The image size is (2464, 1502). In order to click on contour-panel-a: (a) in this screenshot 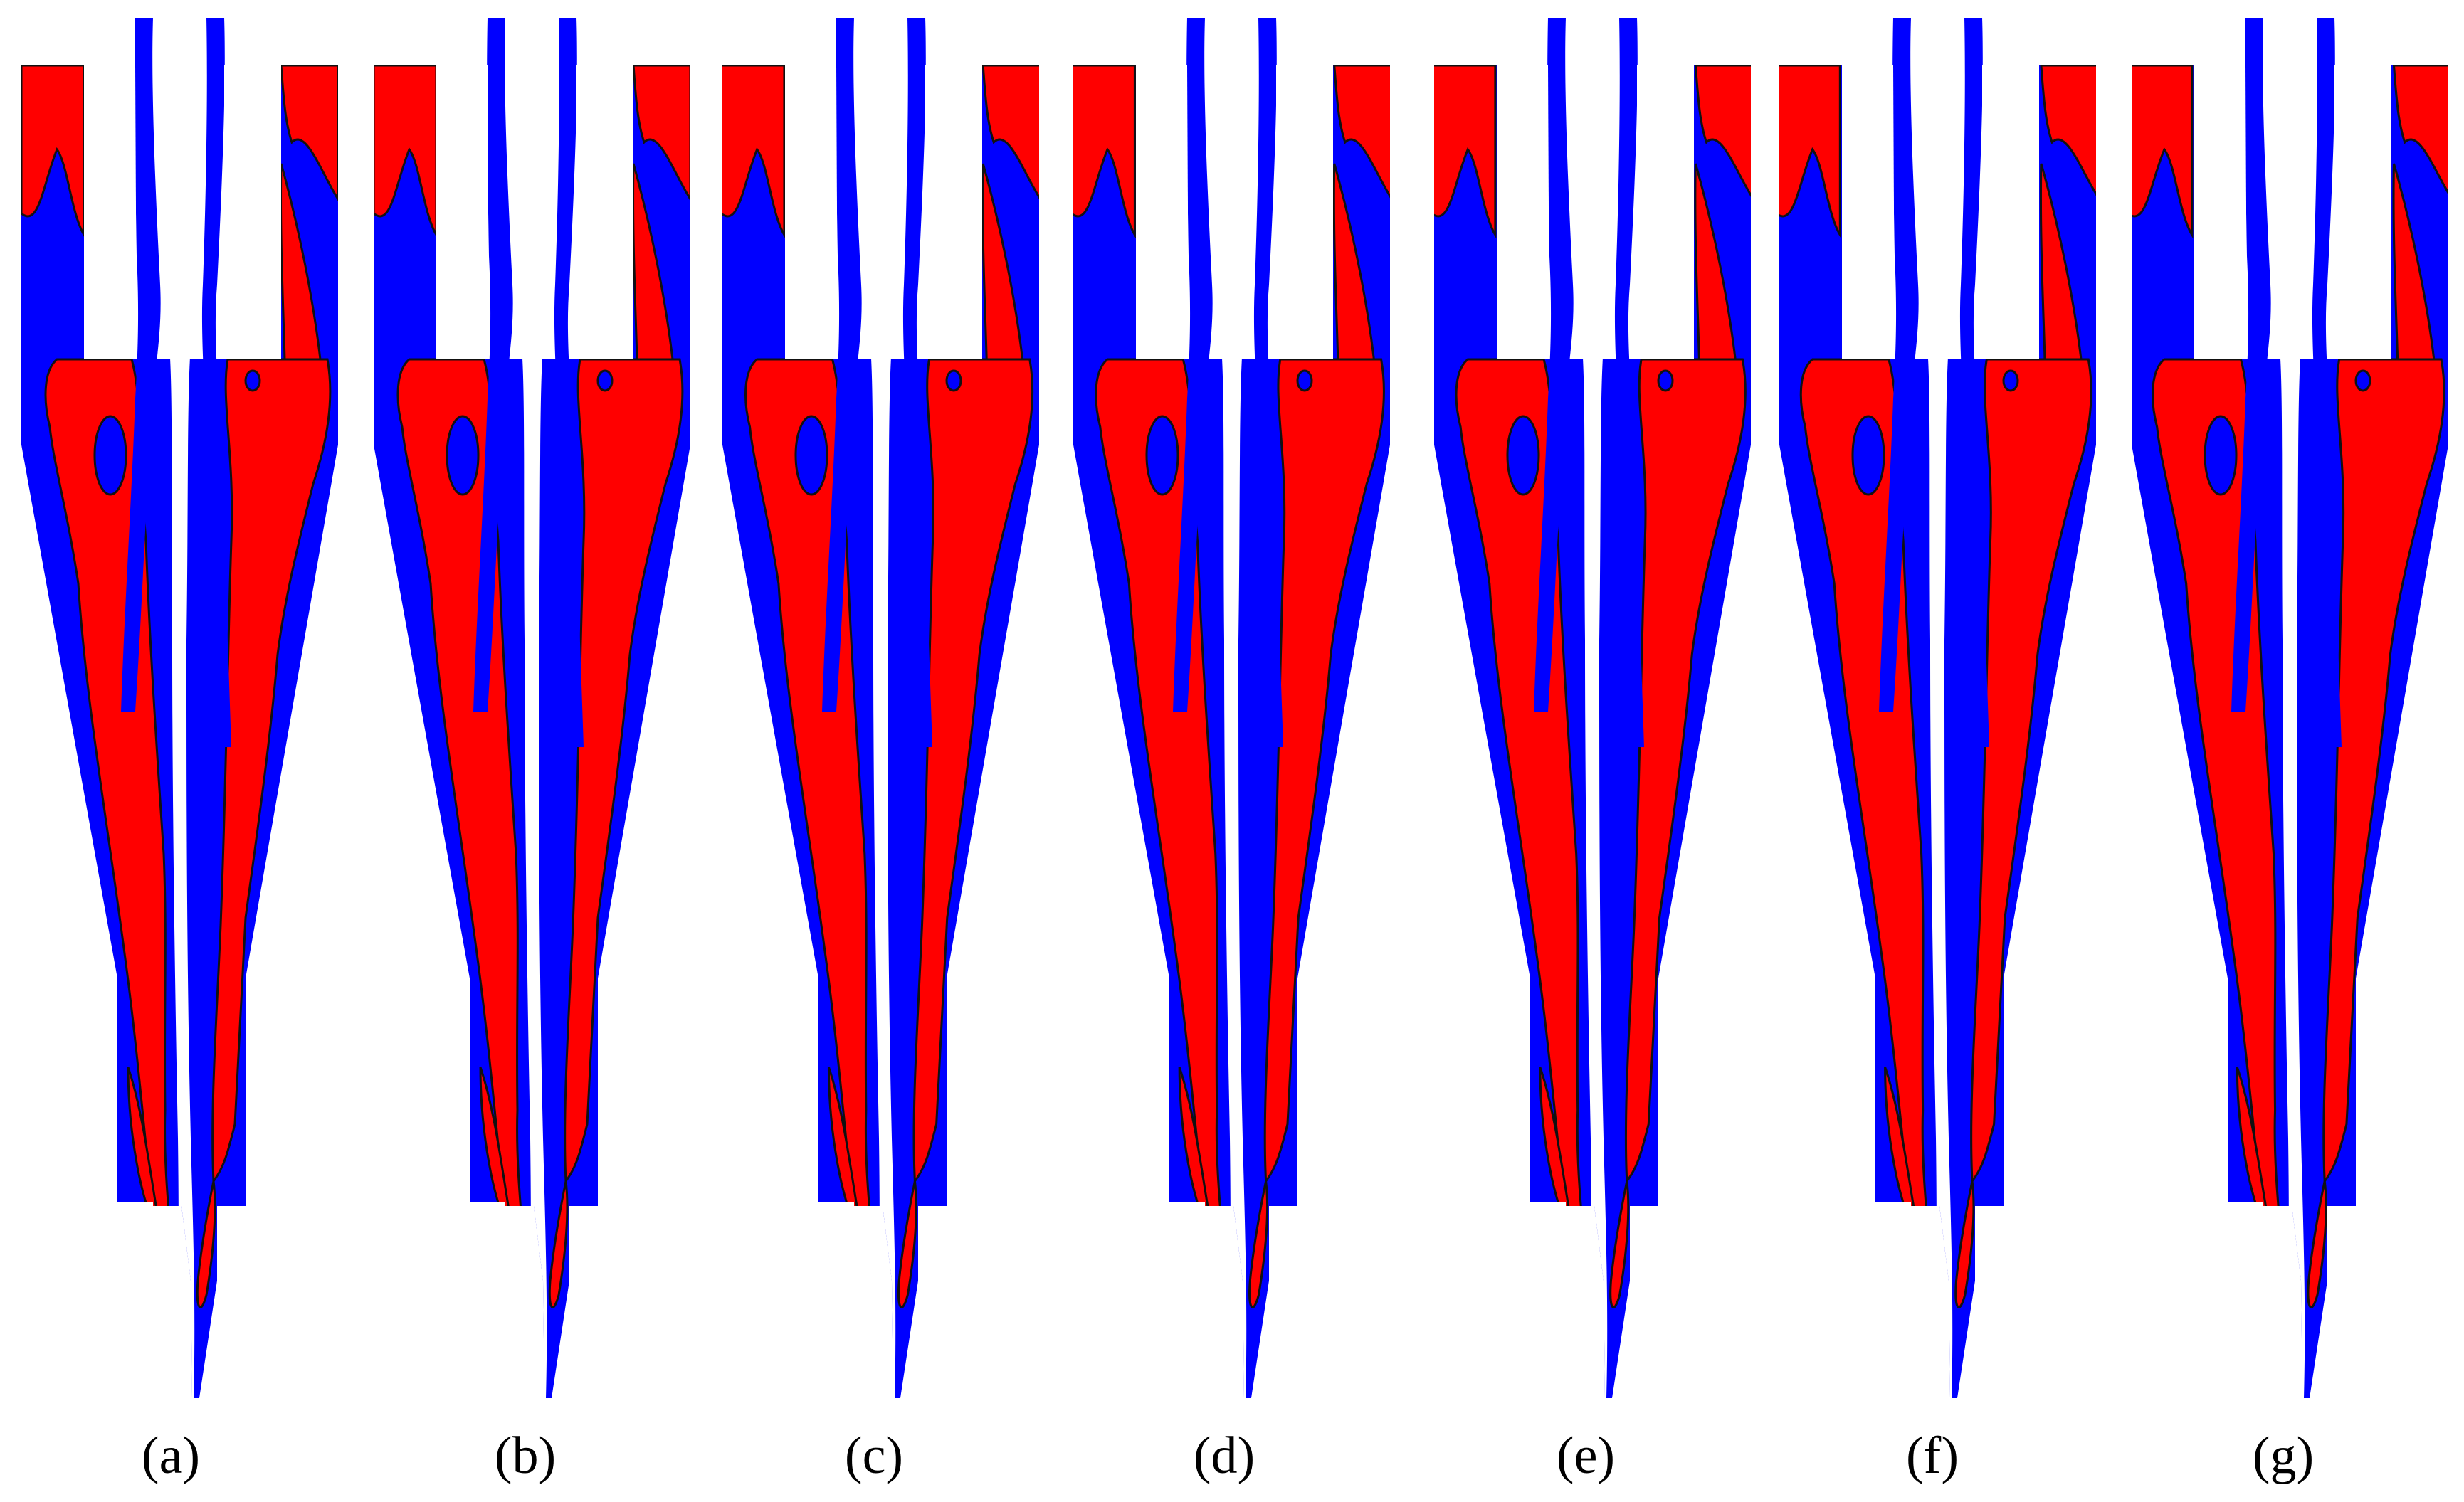, I will do `click(179, 751)`.